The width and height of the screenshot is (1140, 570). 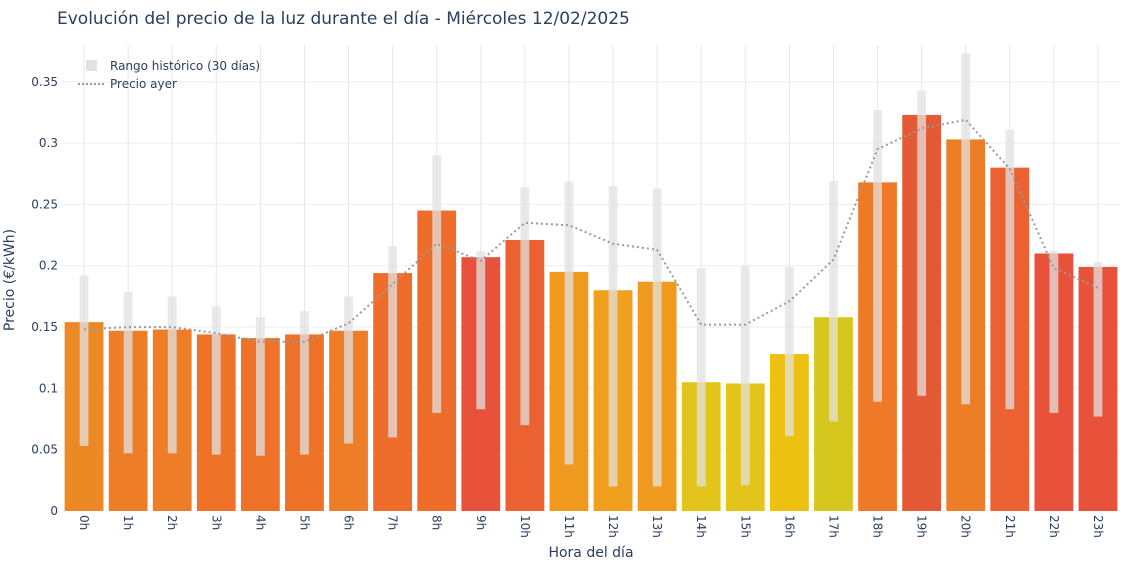 What do you see at coordinates (44, 327) in the screenshot?
I see `y-tick-label: 0.15` at bounding box center [44, 327].